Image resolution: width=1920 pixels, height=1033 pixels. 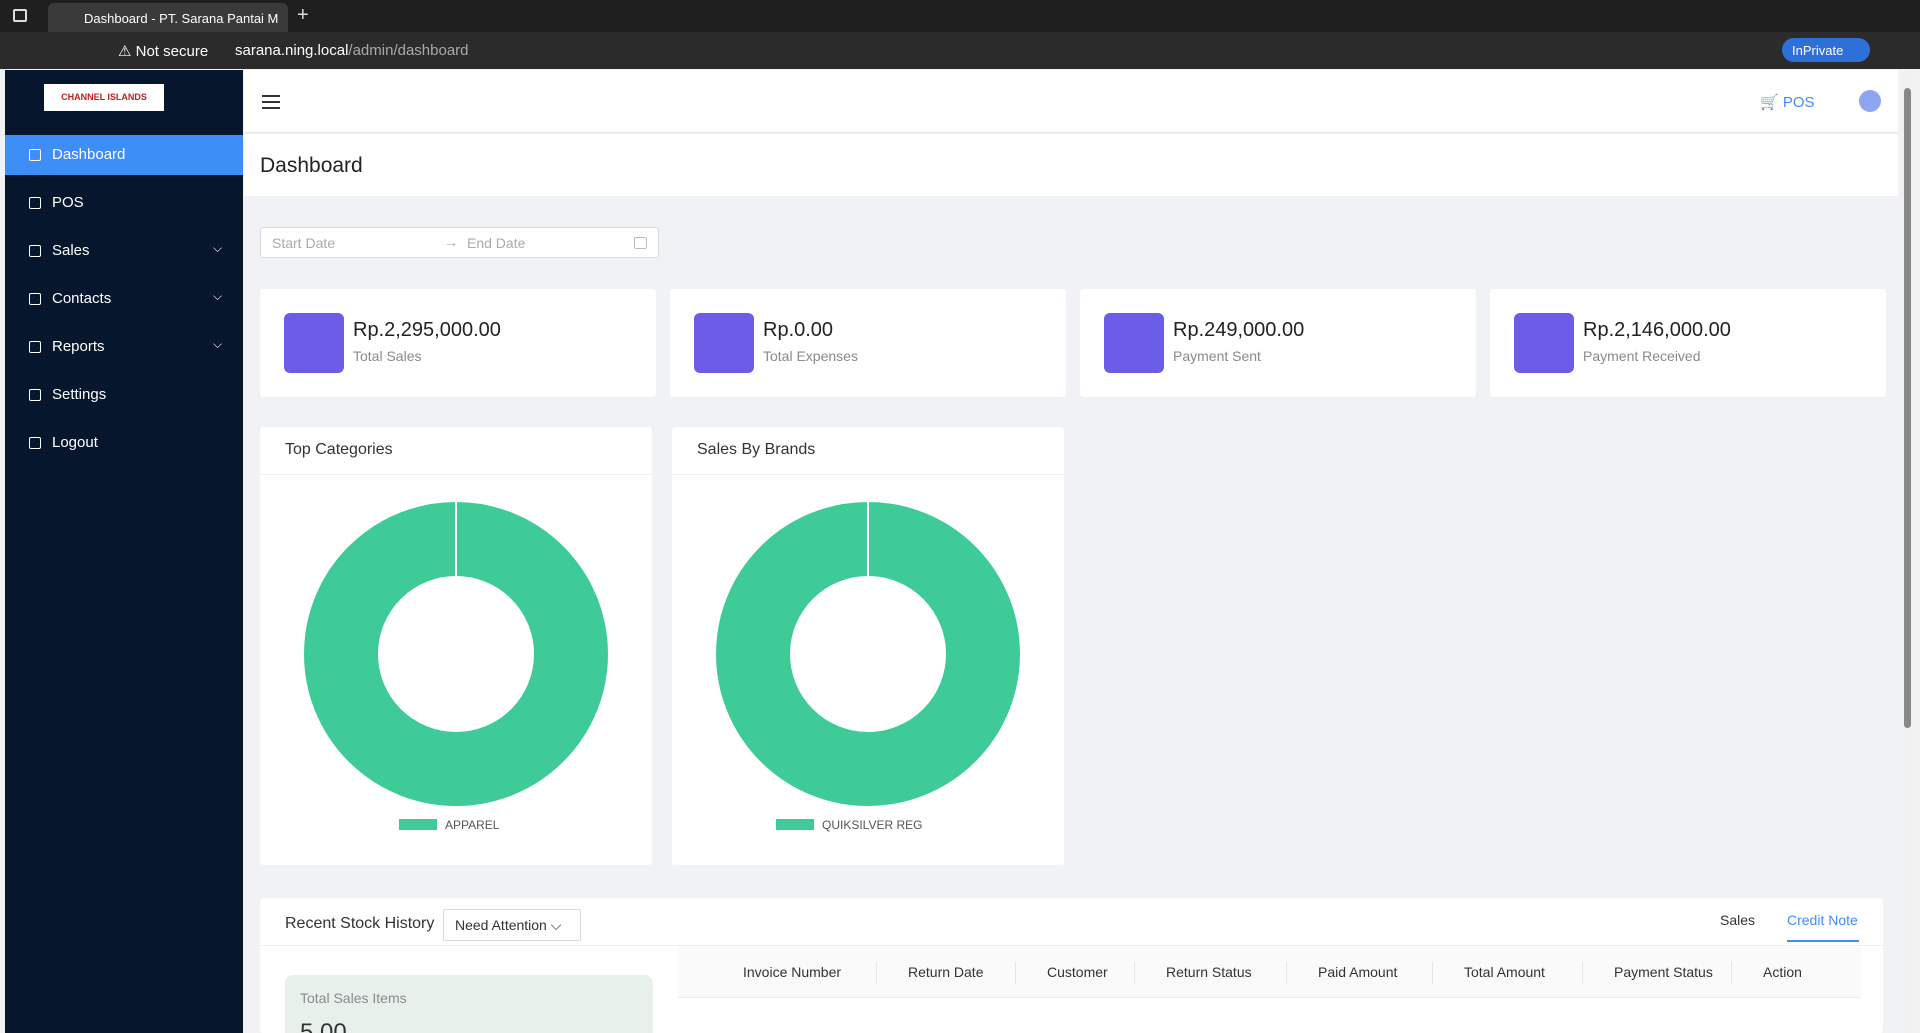 What do you see at coordinates (304, 243) in the screenshot?
I see `start-date: Start Date` at bounding box center [304, 243].